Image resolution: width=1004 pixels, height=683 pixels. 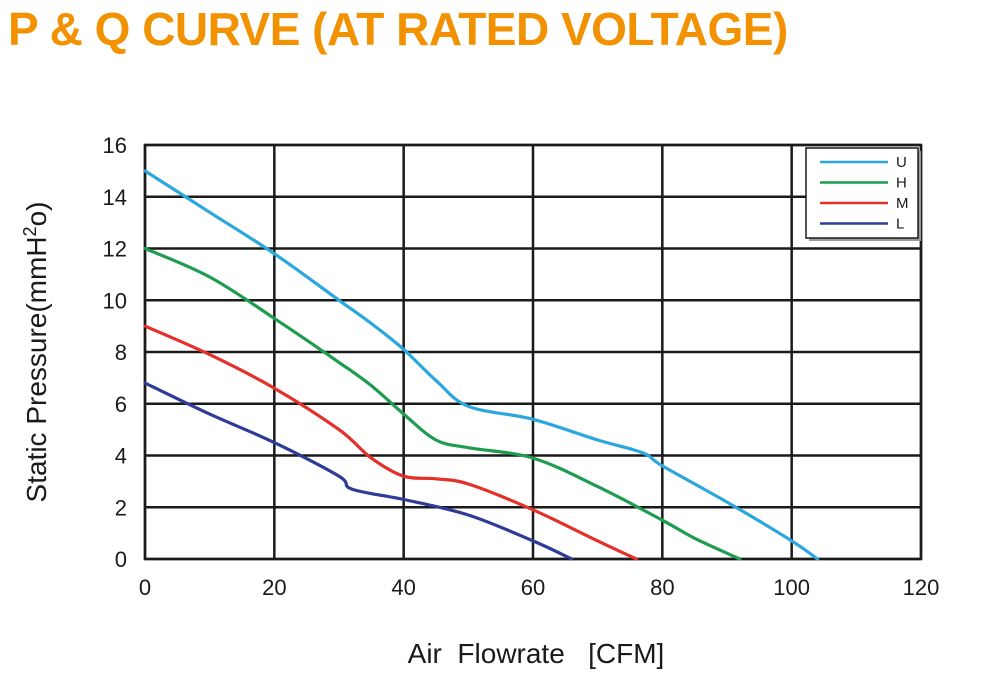 I want to click on y-axis-title-main: Static Pressure(mmH, so click(x=36, y=369).